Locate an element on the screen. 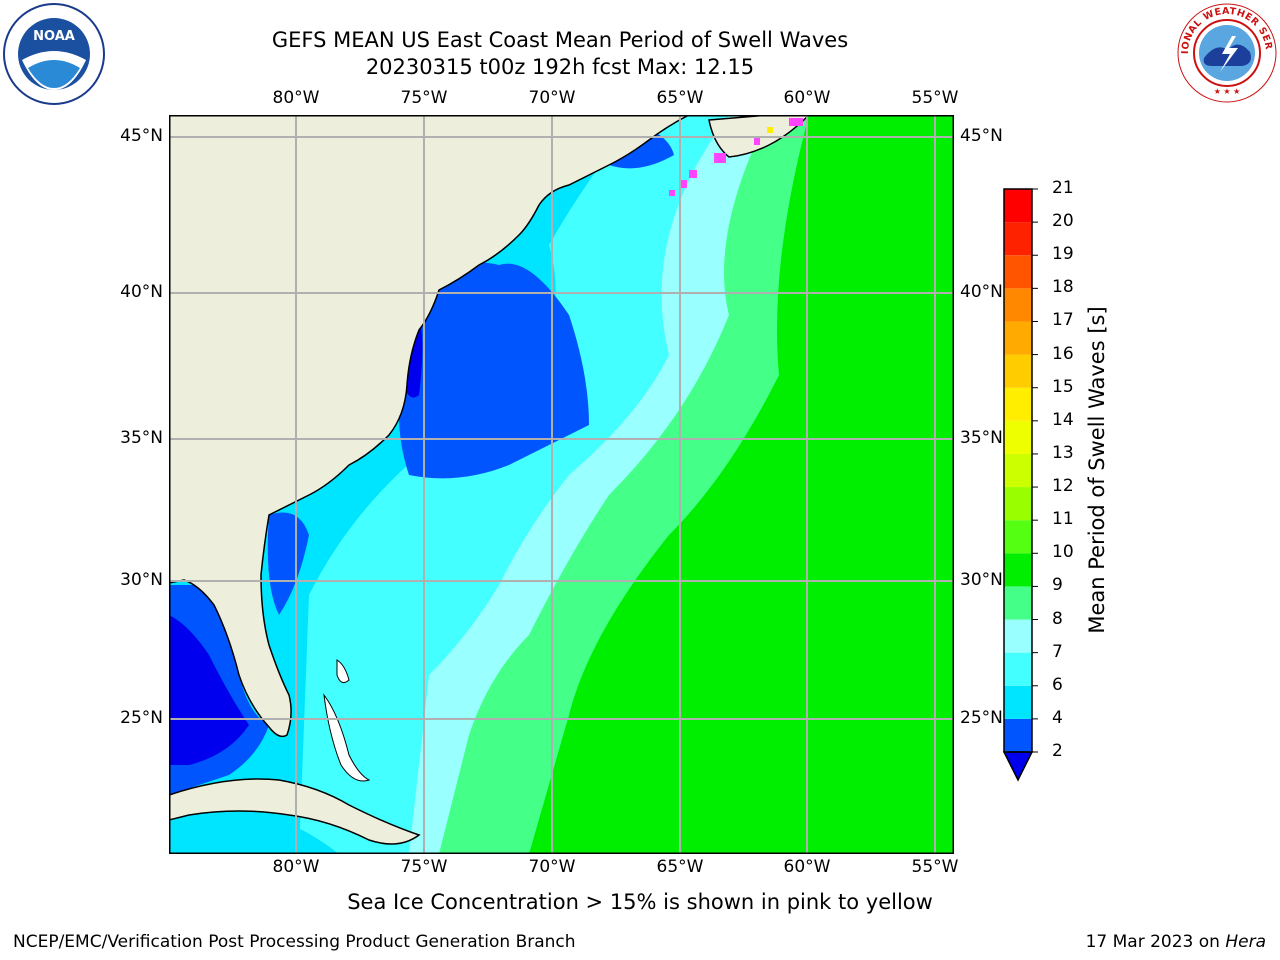 The height and width of the screenshot is (960, 1280). colorbar-tick-label: 8 is located at coordinates (1057, 618).